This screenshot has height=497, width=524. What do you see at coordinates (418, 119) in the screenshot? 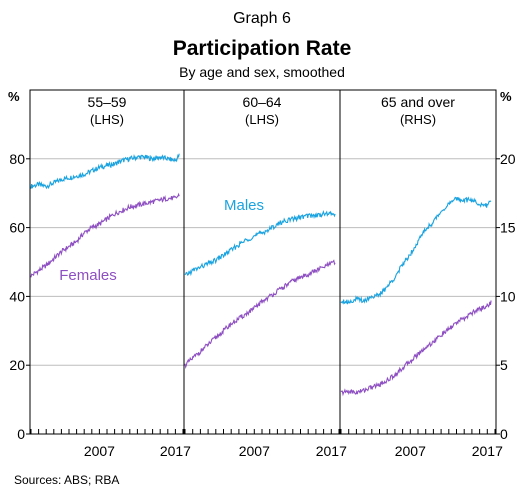
I see `panel-axis-note: (RHS)` at bounding box center [418, 119].